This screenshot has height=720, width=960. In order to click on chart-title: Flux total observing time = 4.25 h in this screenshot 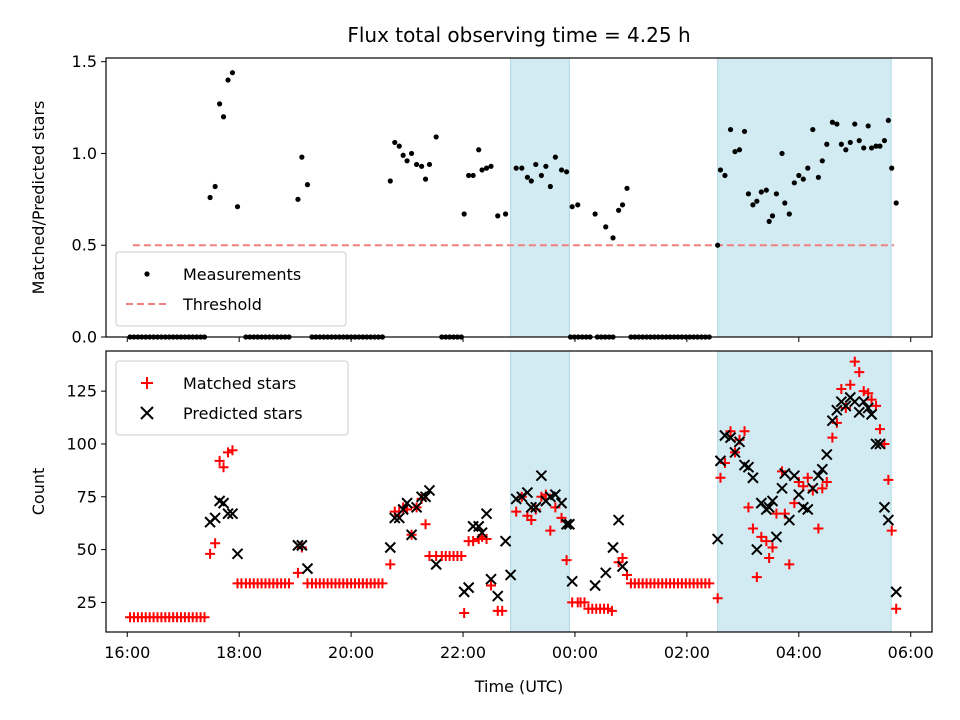, I will do `click(518, 35)`.